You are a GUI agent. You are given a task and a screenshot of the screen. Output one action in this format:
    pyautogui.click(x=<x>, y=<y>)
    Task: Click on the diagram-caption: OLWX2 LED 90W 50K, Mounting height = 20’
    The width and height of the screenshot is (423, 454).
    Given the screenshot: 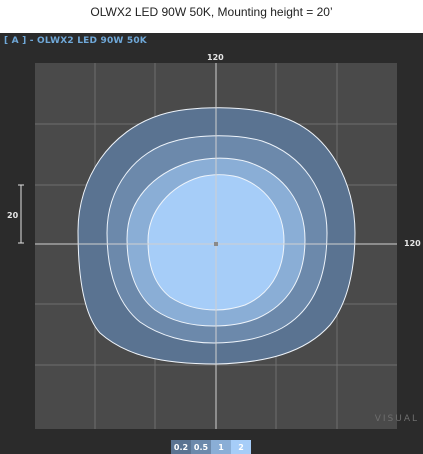 What is the action you would take?
    pyautogui.click(x=211, y=12)
    